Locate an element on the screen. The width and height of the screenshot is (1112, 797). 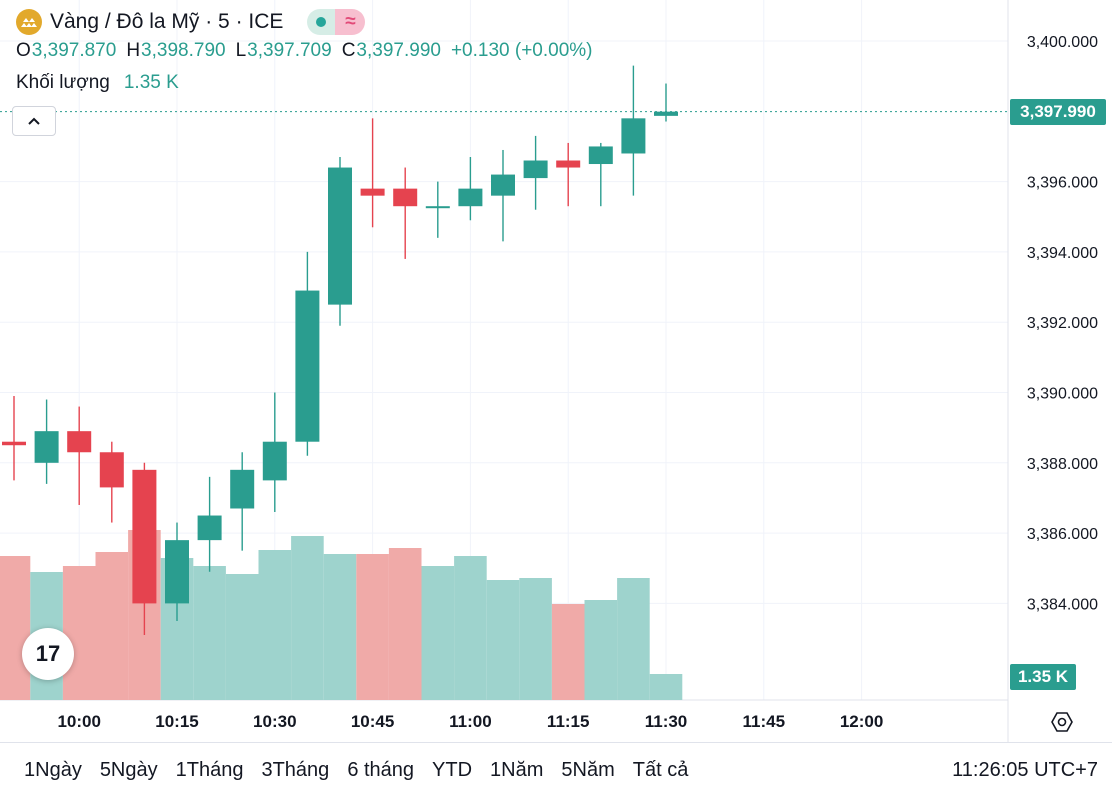
collapse-legend-button is located at coordinates (34, 121).